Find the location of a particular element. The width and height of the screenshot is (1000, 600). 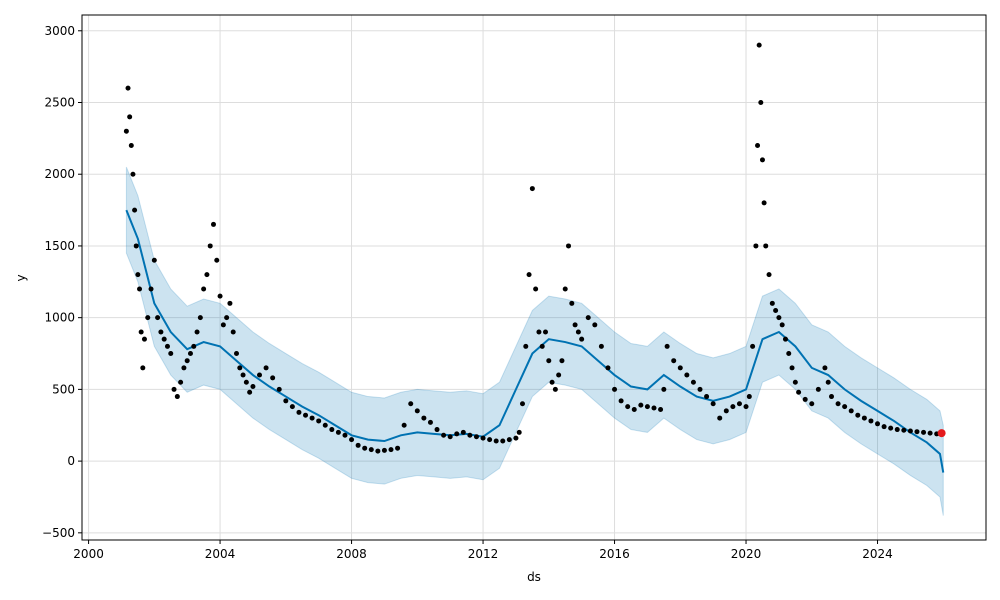

x-tick-label: 2016 is located at coordinates (614, 554).